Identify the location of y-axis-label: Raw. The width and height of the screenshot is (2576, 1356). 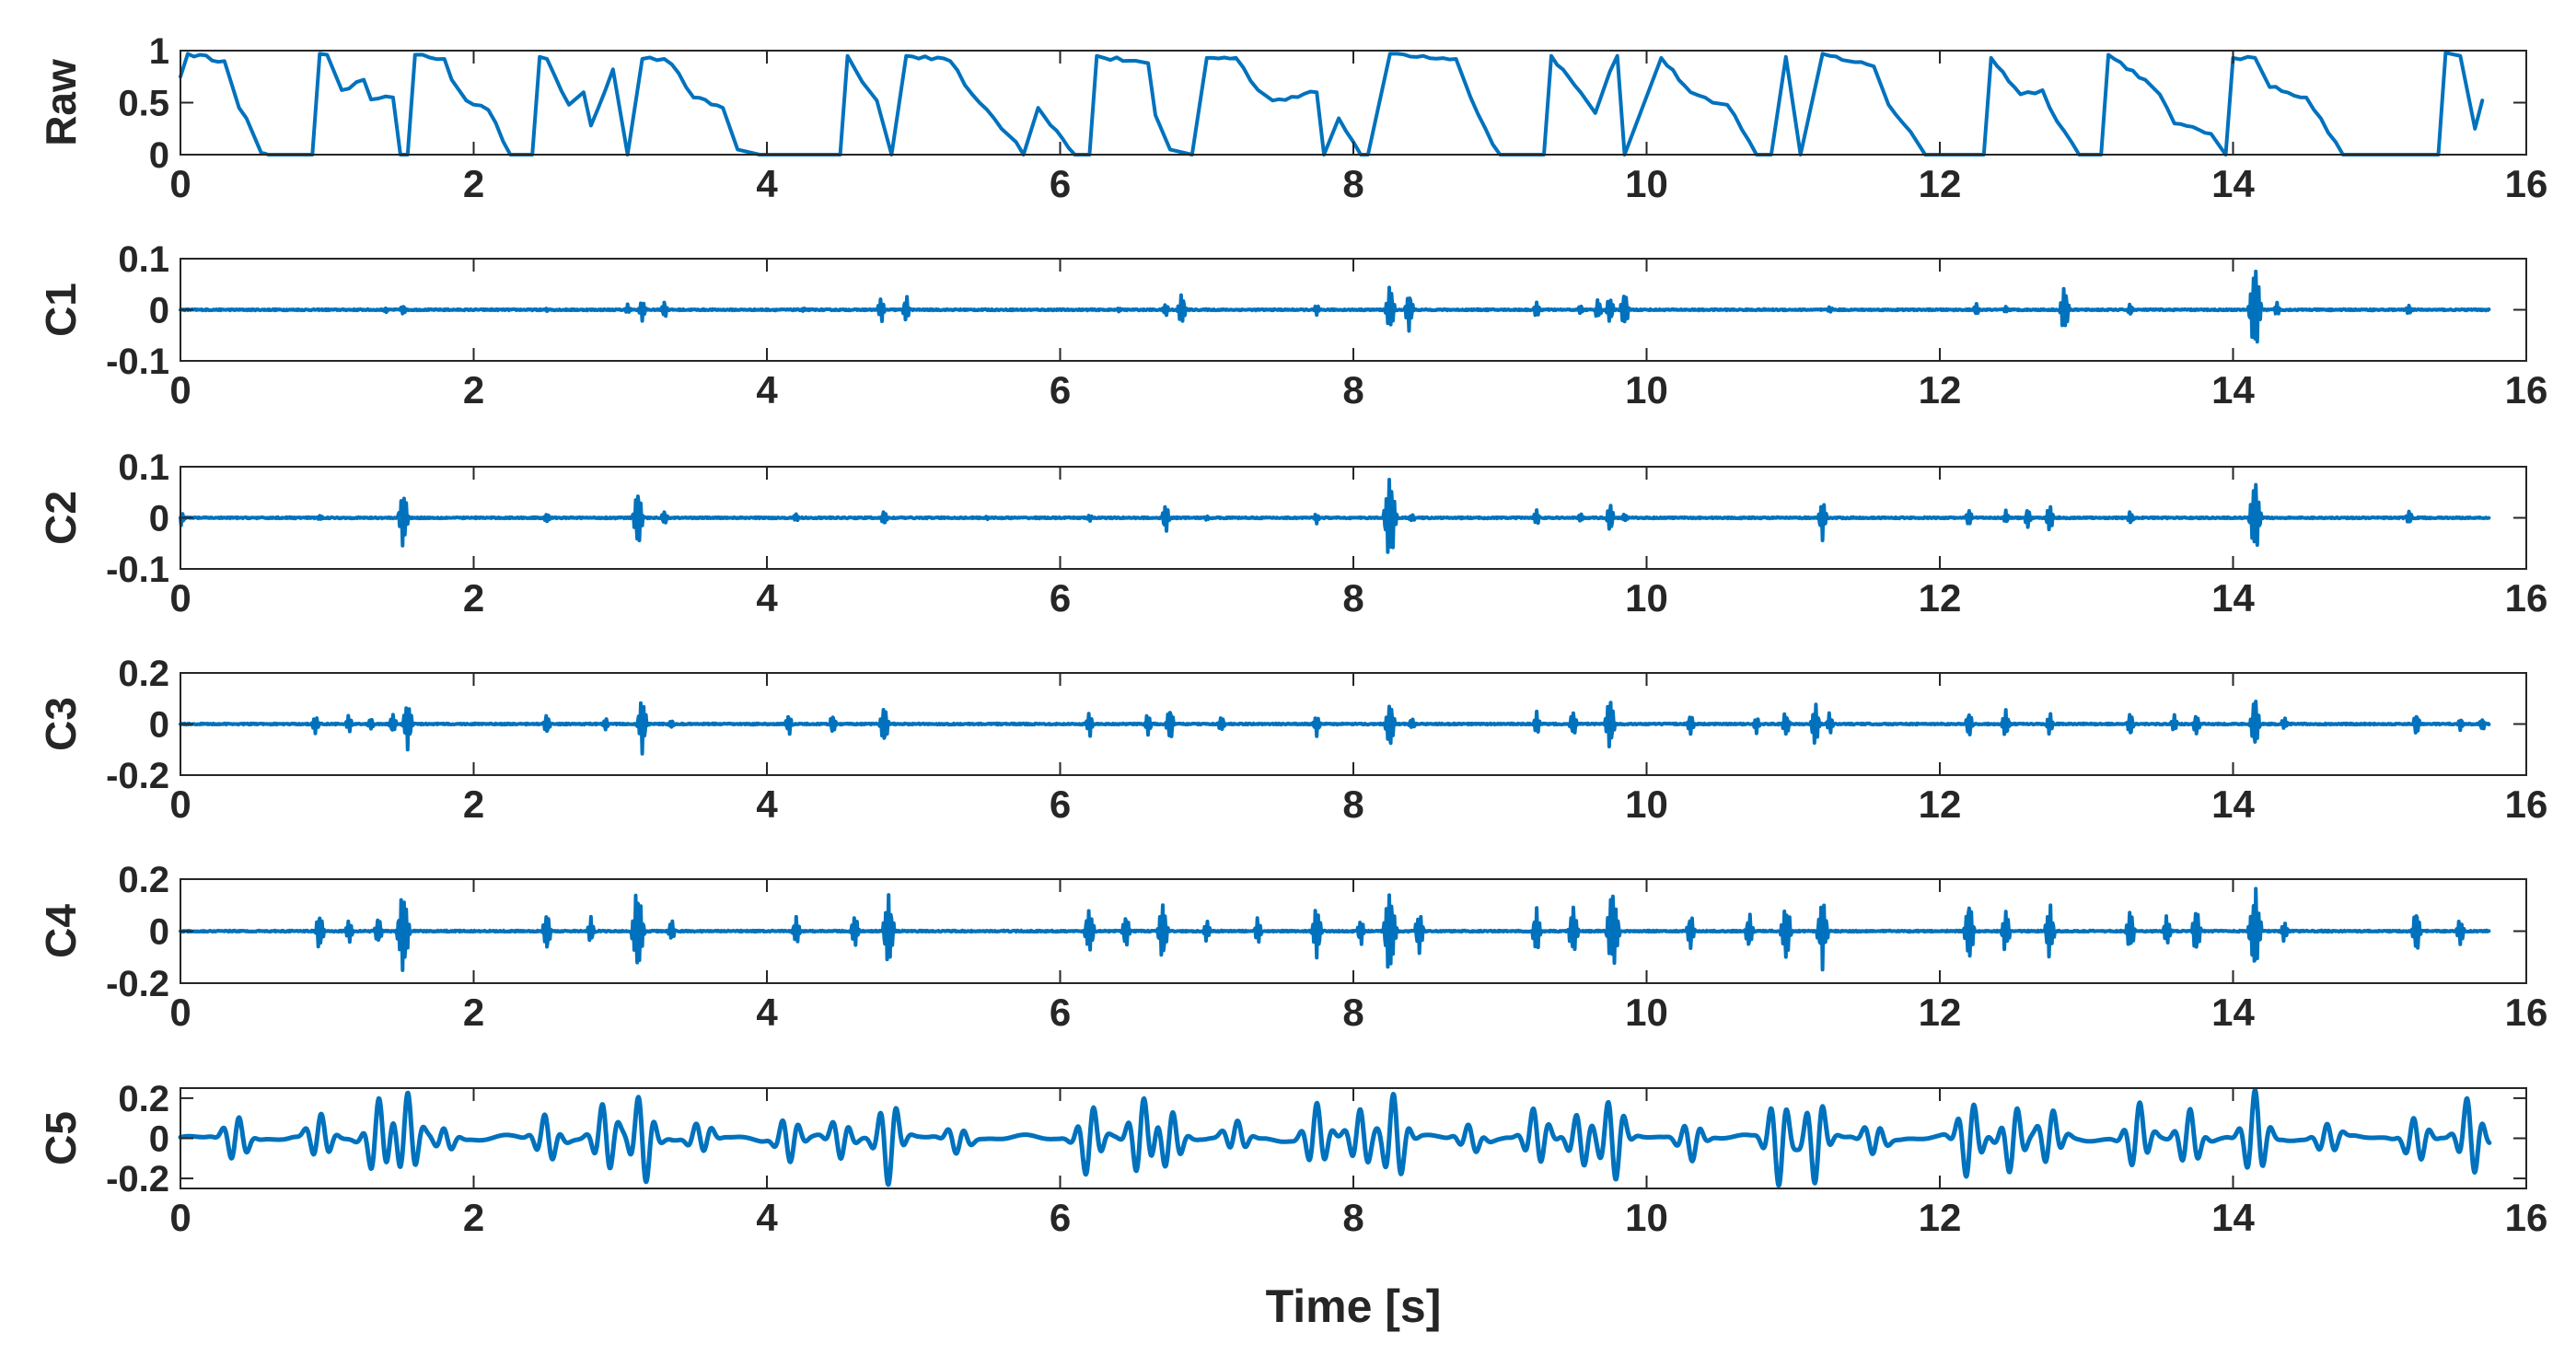
(61, 102).